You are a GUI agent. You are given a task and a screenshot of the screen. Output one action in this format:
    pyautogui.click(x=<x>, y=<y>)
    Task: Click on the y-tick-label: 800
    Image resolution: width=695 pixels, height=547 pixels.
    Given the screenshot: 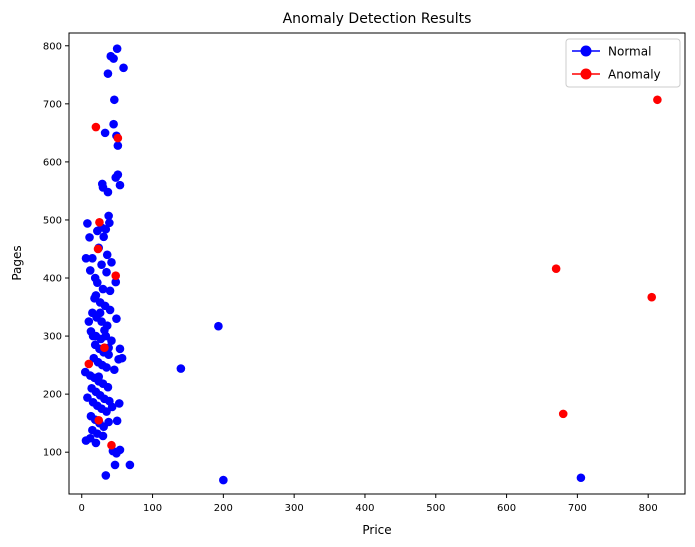 What is the action you would take?
    pyautogui.click(x=52, y=46)
    